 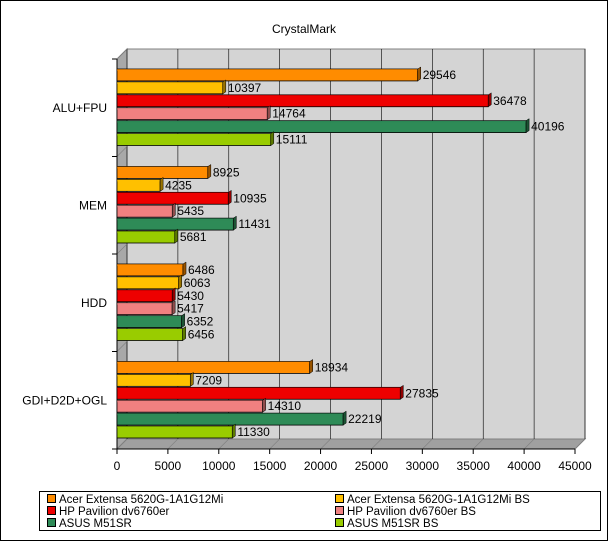 I want to click on bar-value-label: 22219, so click(x=365, y=419).